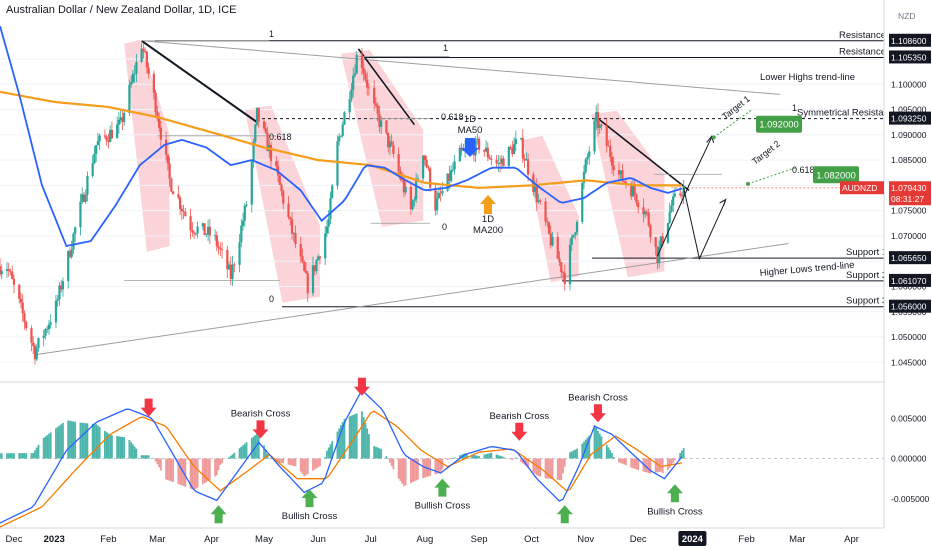  I want to click on target-1-dot, so click(713, 137).